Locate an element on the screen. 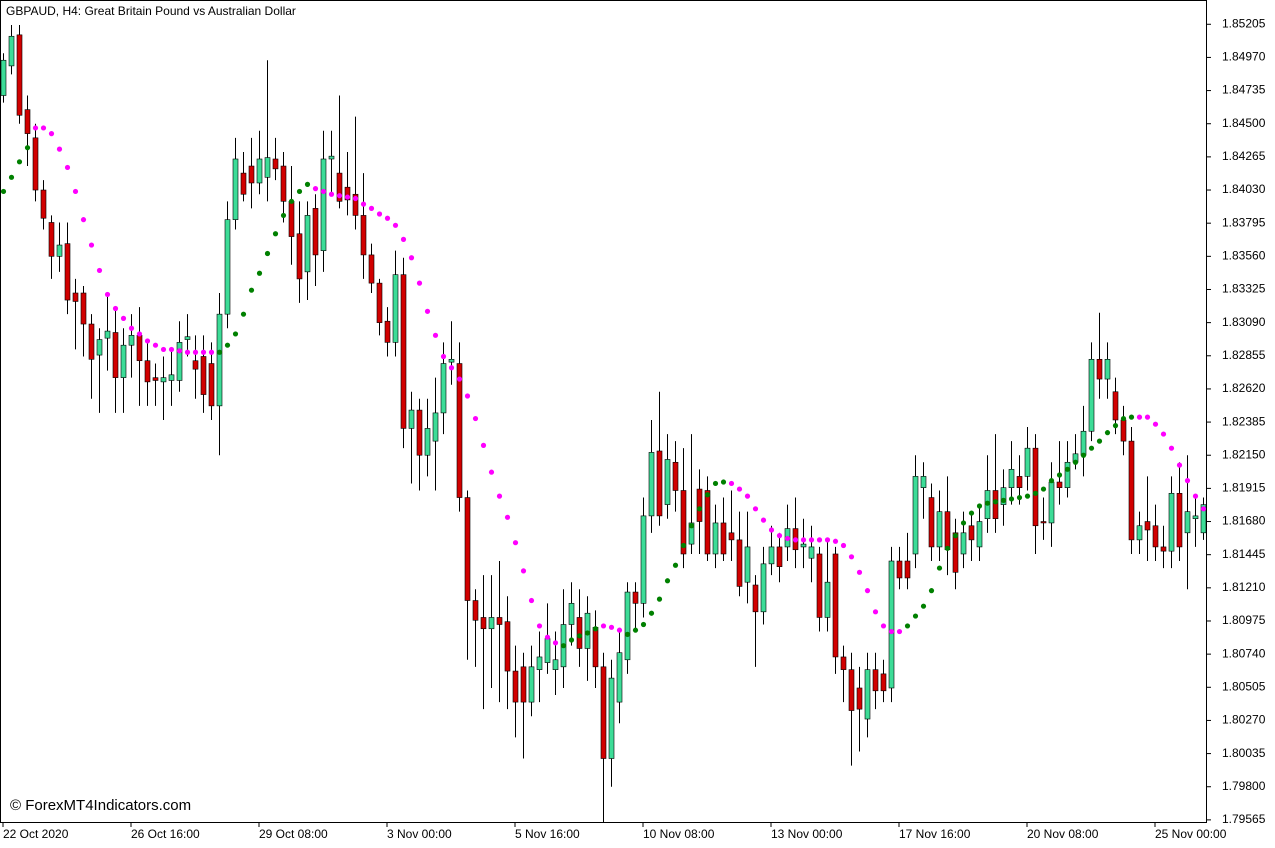 The height and width of the screenshot is (848, 1275). y-tick-label: 1.82620 is located at coordinates (1244, 388).